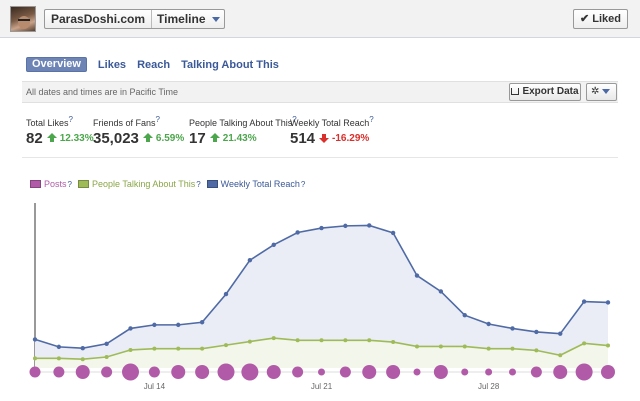  What do you see at coordinates (124, 123) in the screenshot?
I see `stat-label-text: Friends of Fans` at bounding box center [124, 123].